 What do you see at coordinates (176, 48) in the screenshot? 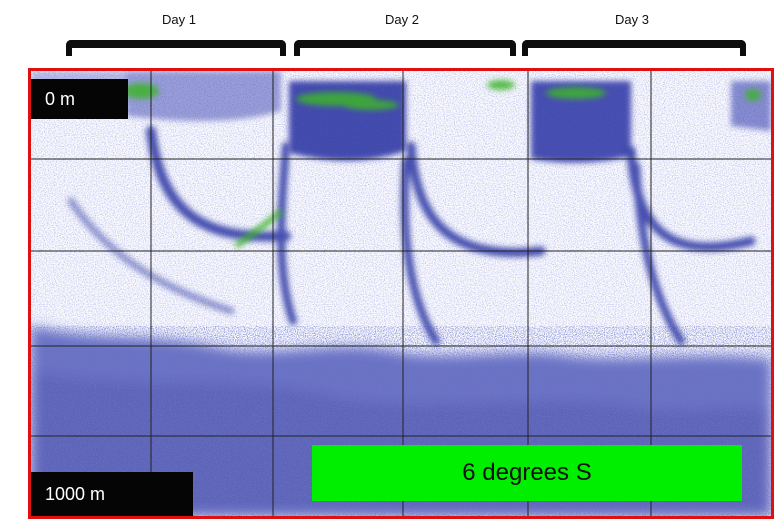
I see `day-1-bracket` at bounding box center [176, 48].